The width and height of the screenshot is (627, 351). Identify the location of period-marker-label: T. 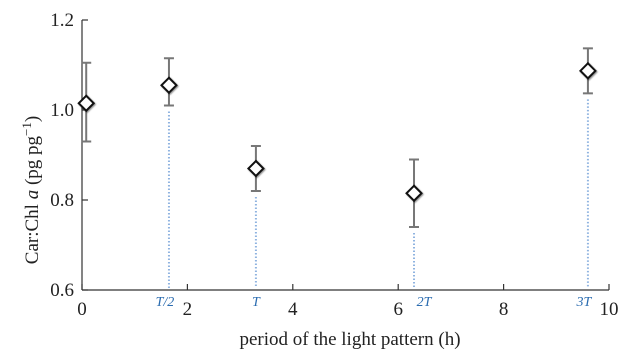
(256, 302).